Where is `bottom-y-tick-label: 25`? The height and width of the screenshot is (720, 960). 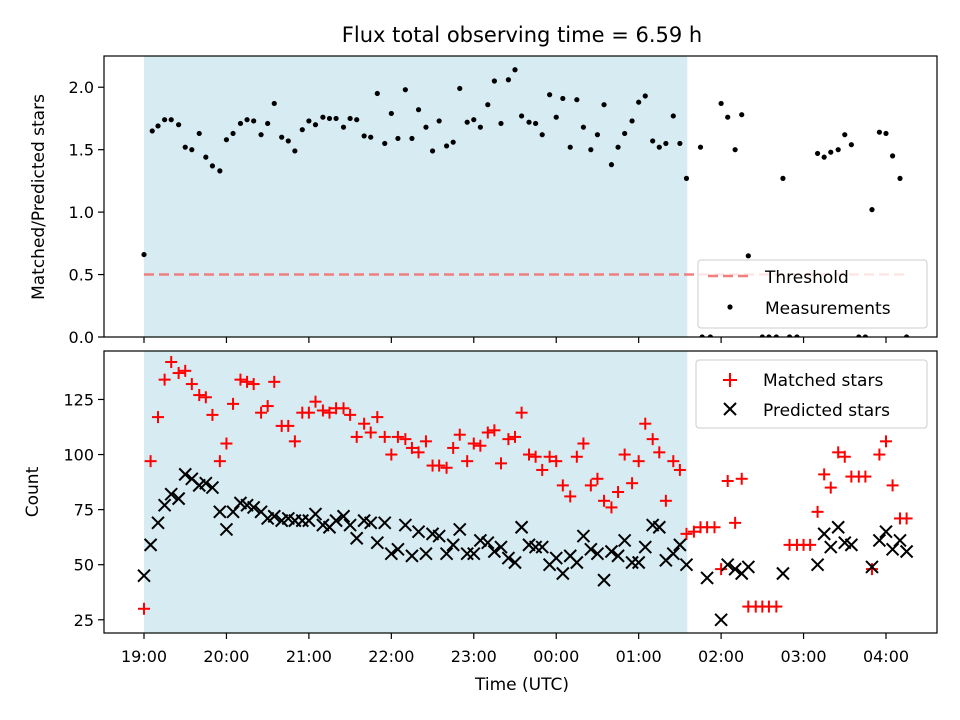
bottom-y-tick-label: 25 is located at coordinates (84, 620).